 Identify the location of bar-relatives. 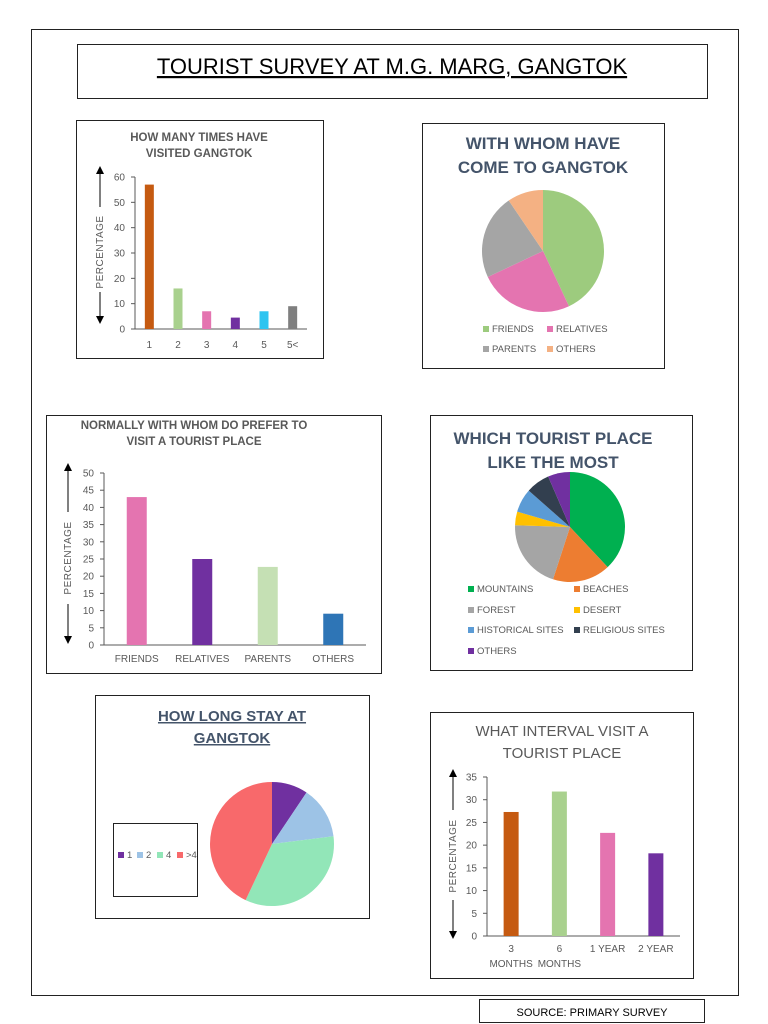
(202, 602).